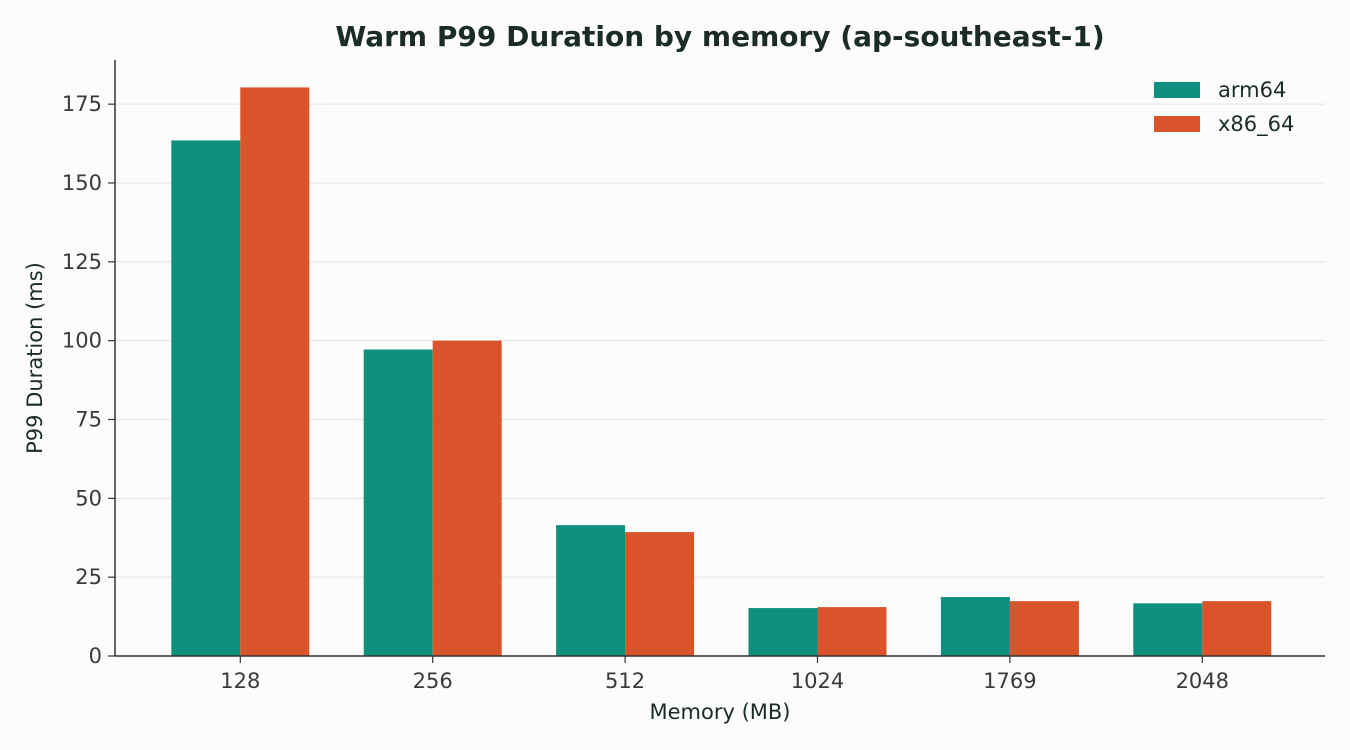 The width and height of the screenshot is (1350, 750). Describe the element at coordinates (724, 674) in the screenshot. I see `x-axis-ticks: 128 256 512 1024 1769 2048` at that location.